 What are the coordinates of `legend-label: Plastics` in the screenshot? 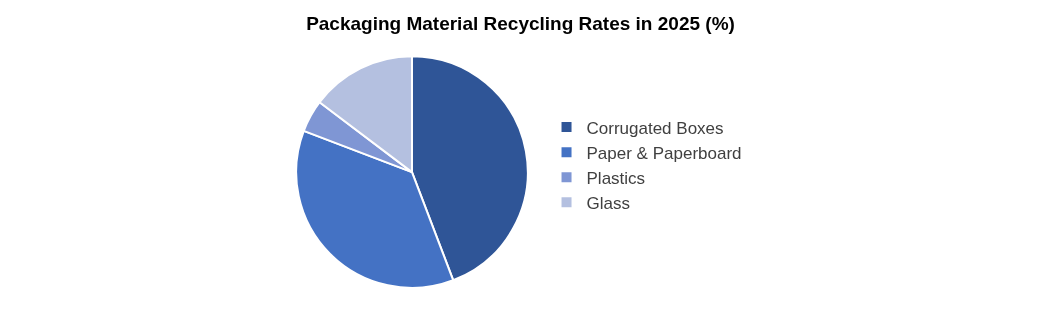 It's located at (616, 178).